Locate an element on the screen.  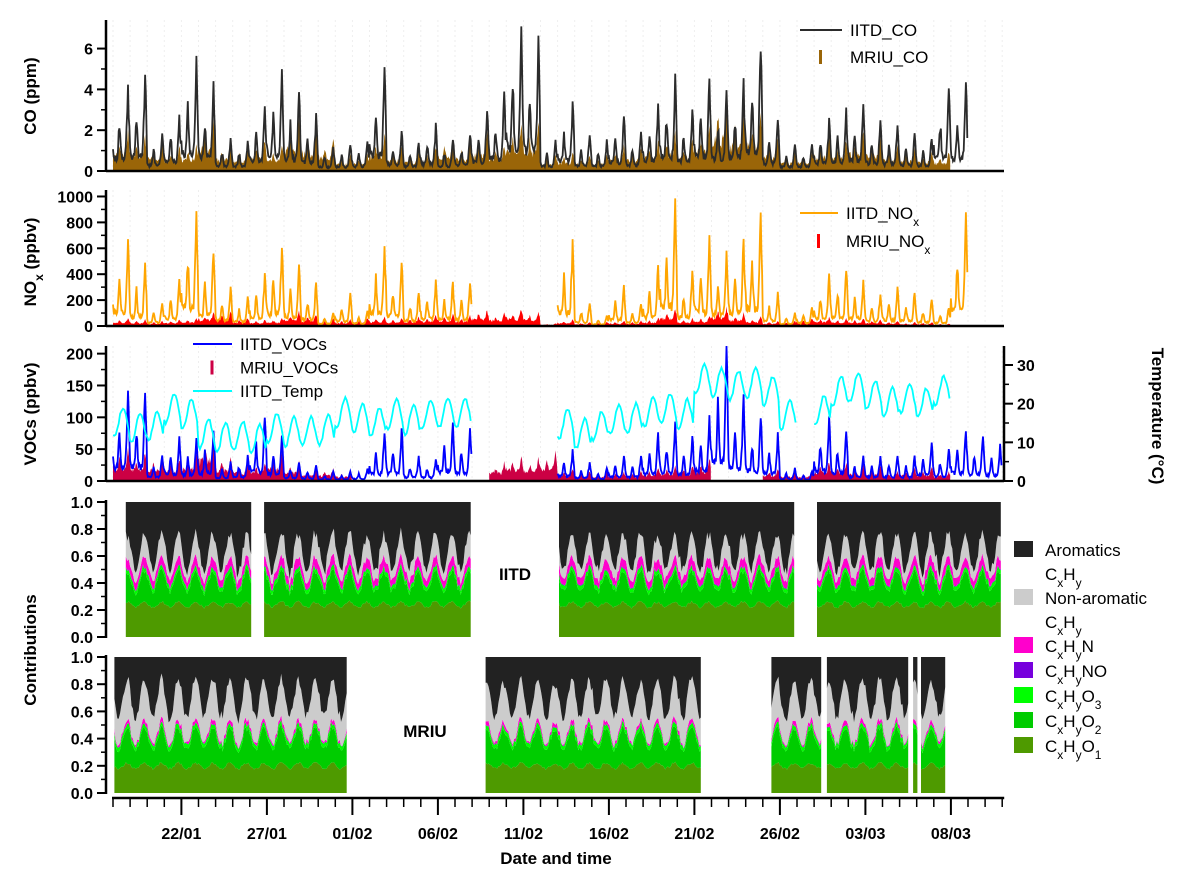
mriu-cxhyo3-area is located at coordinates (915, 728).